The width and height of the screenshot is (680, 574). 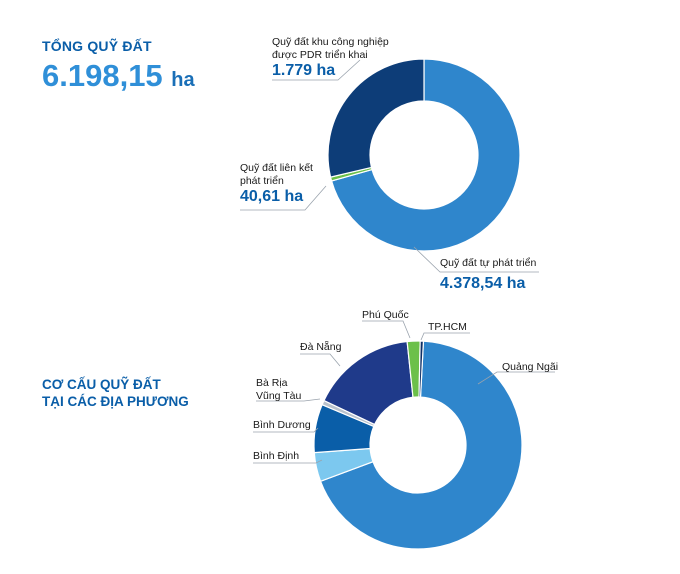 What do you see at coordinates (183, 80) in the screenshot?
I see `total-land-unit: ha` at bounding box center [183, 80].